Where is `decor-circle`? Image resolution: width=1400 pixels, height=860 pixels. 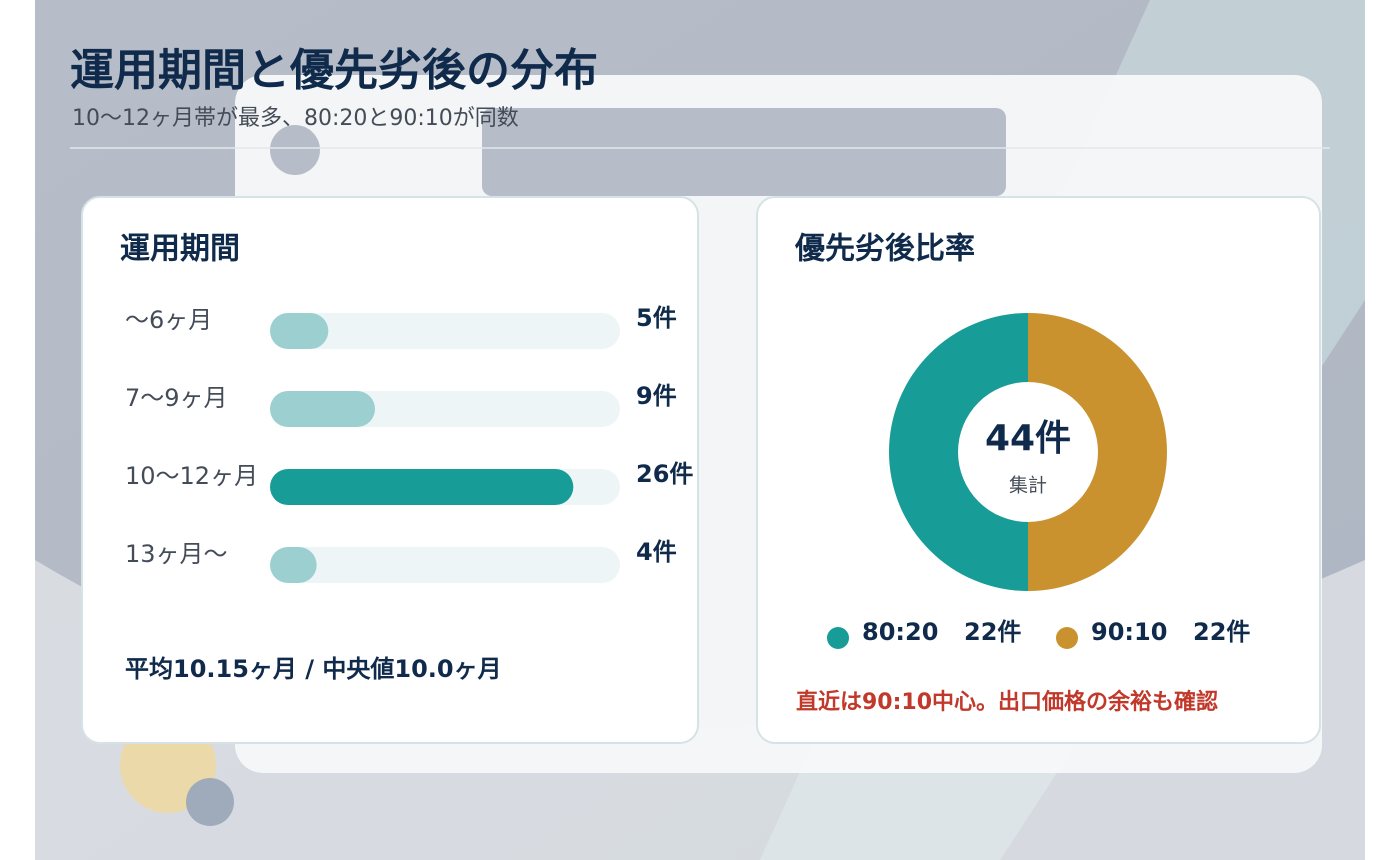
decor-circle is located at coordinates (210, 802).